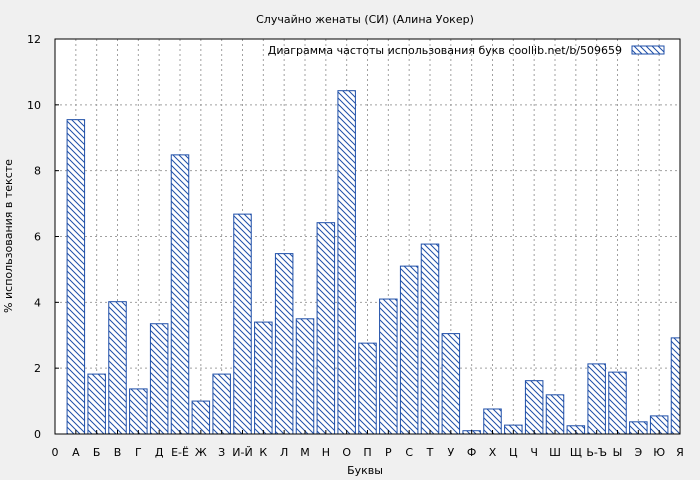 This screenshot has height=480, width=700. I want to click on bar-Ч, so click(534, 407).